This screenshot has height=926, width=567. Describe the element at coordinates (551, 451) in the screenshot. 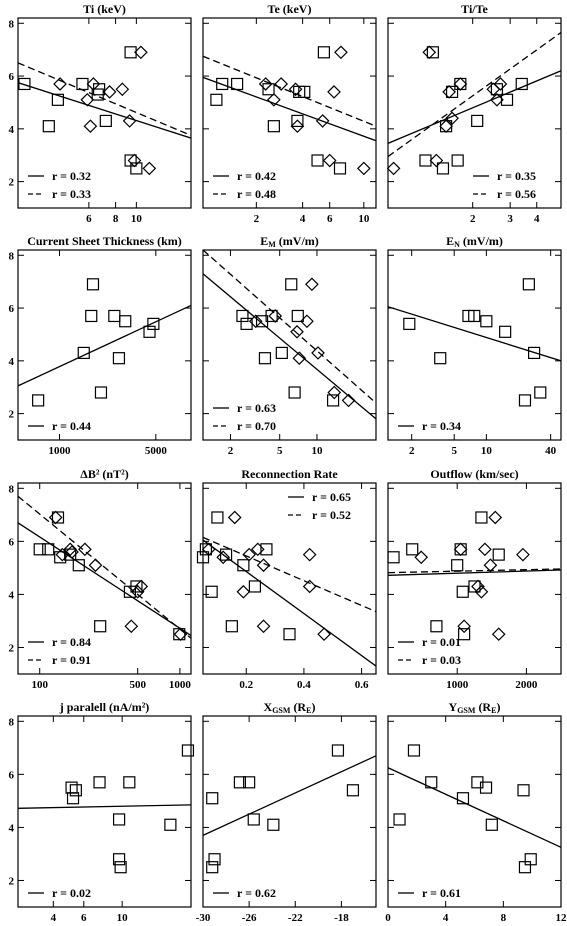

I see `x-tick-label: 40` at that location.